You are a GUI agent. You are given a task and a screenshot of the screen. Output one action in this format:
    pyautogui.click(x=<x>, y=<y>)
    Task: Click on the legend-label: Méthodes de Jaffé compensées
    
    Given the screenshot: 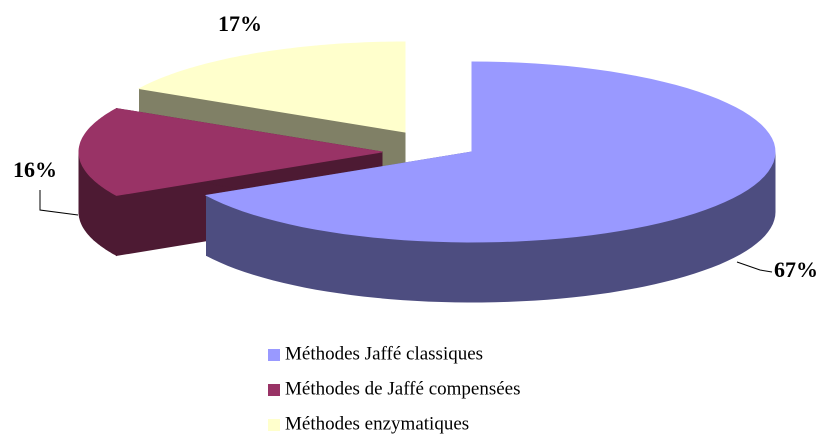 What is the action you would take?
    pyautogui.click(x=403, y=388)
    